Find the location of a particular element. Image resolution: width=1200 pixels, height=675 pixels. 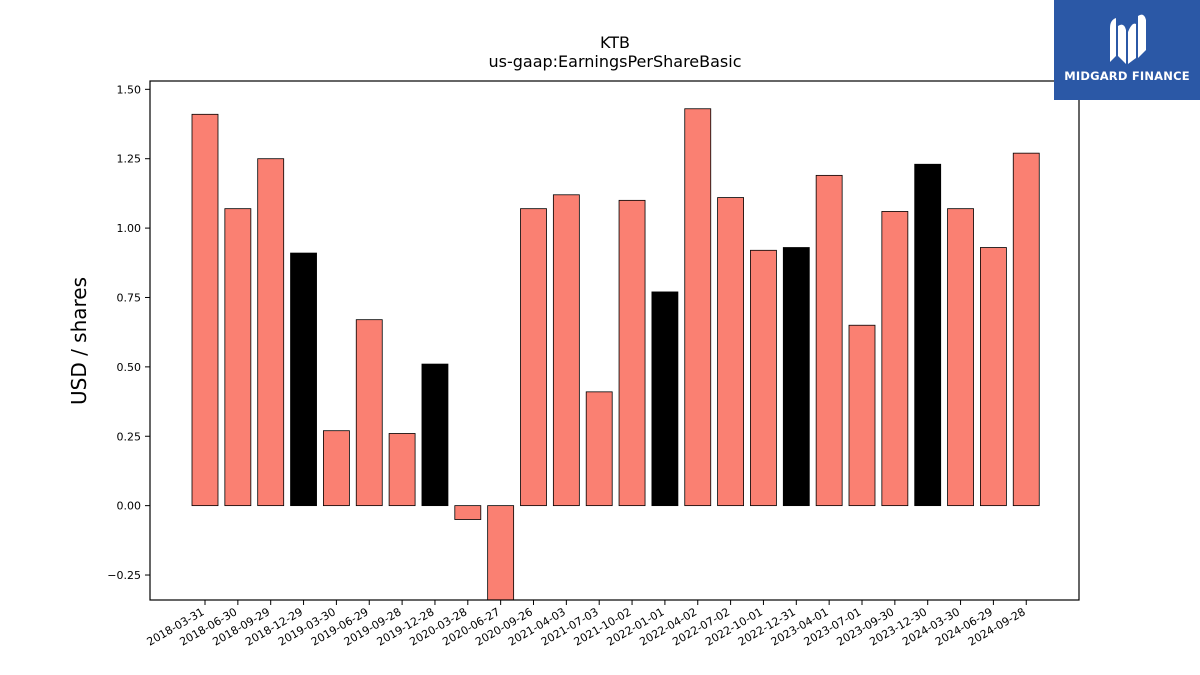

logo-text: MIDGARD FINANCE is located at coordinates (1127, 76).